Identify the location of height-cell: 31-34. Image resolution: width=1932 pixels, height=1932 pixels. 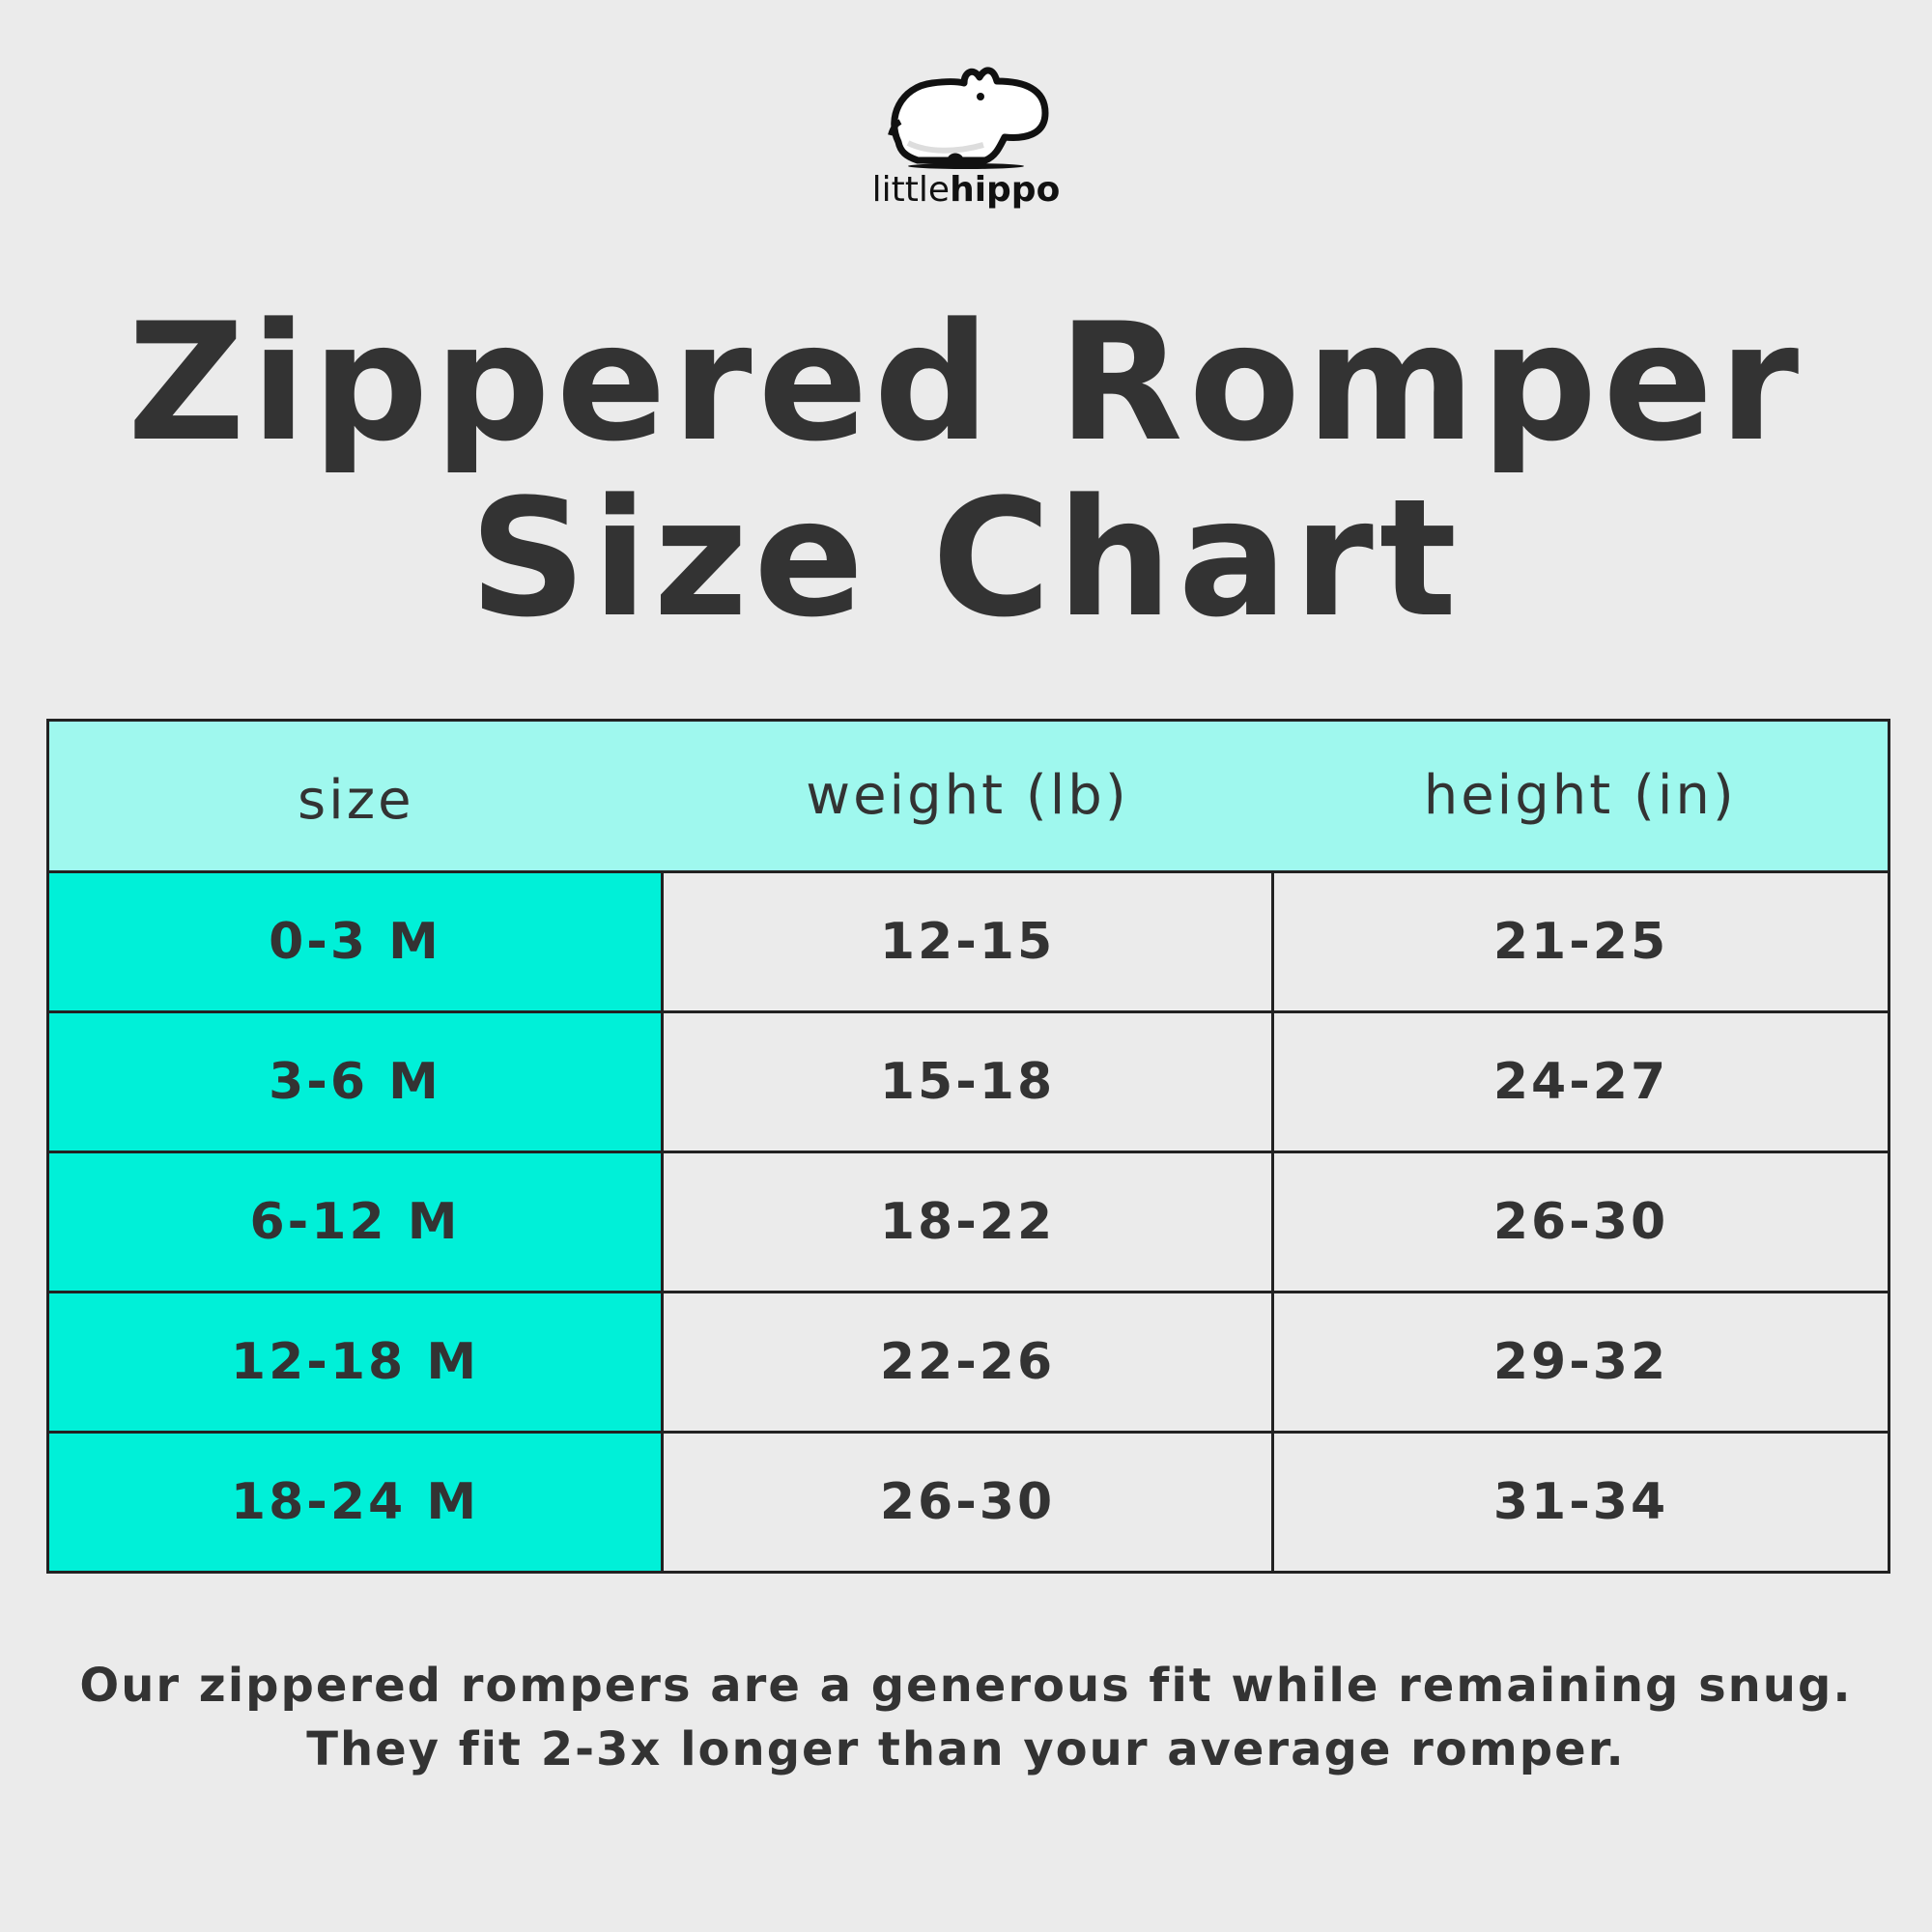
(1580, 1502).